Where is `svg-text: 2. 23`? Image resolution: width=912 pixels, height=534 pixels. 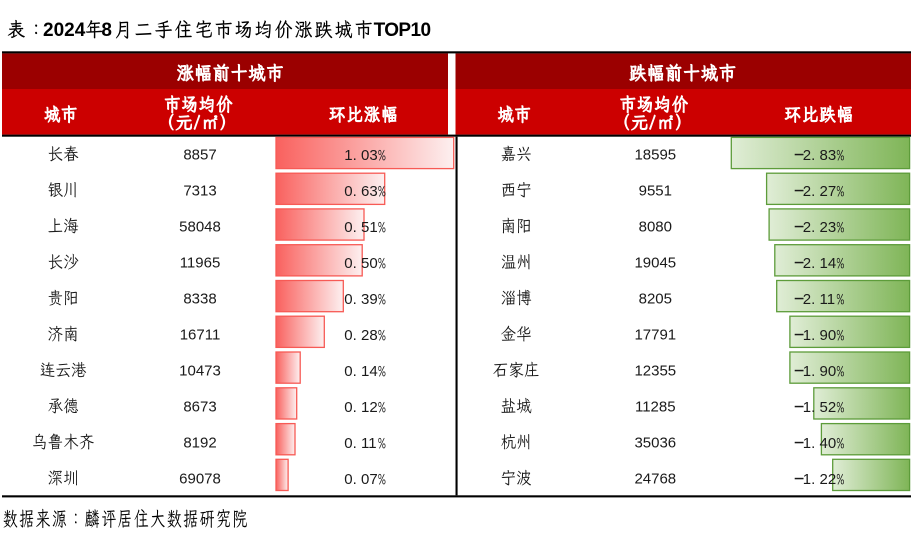
svg-text: 2. 23 is located at coordinates (819, 227).